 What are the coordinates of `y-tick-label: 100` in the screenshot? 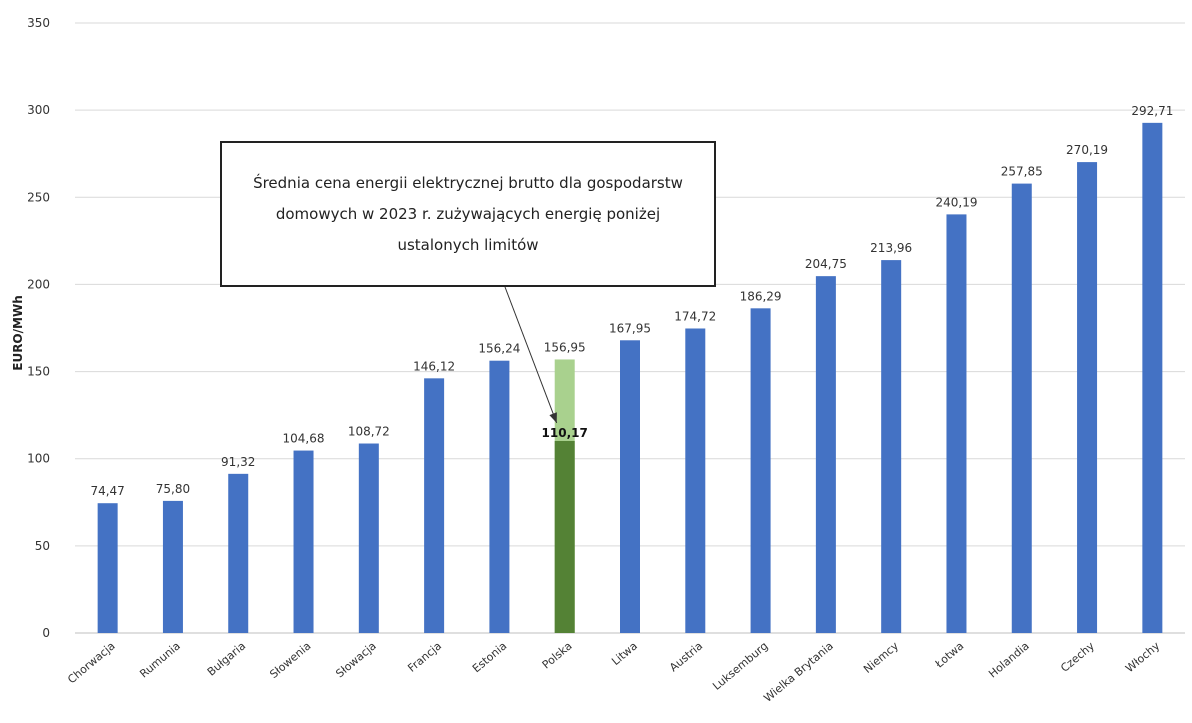 It's located at (38, 459).